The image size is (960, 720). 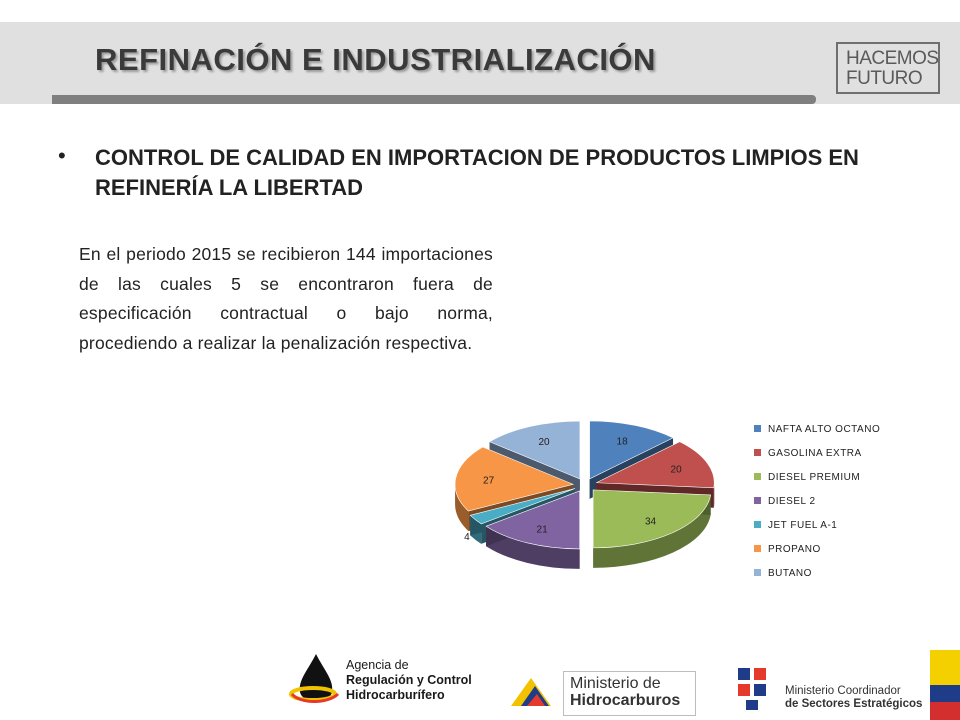 I want to click on pie-top-layer: 18 20 34 21 4 27 20, so click(x=584, y=485).